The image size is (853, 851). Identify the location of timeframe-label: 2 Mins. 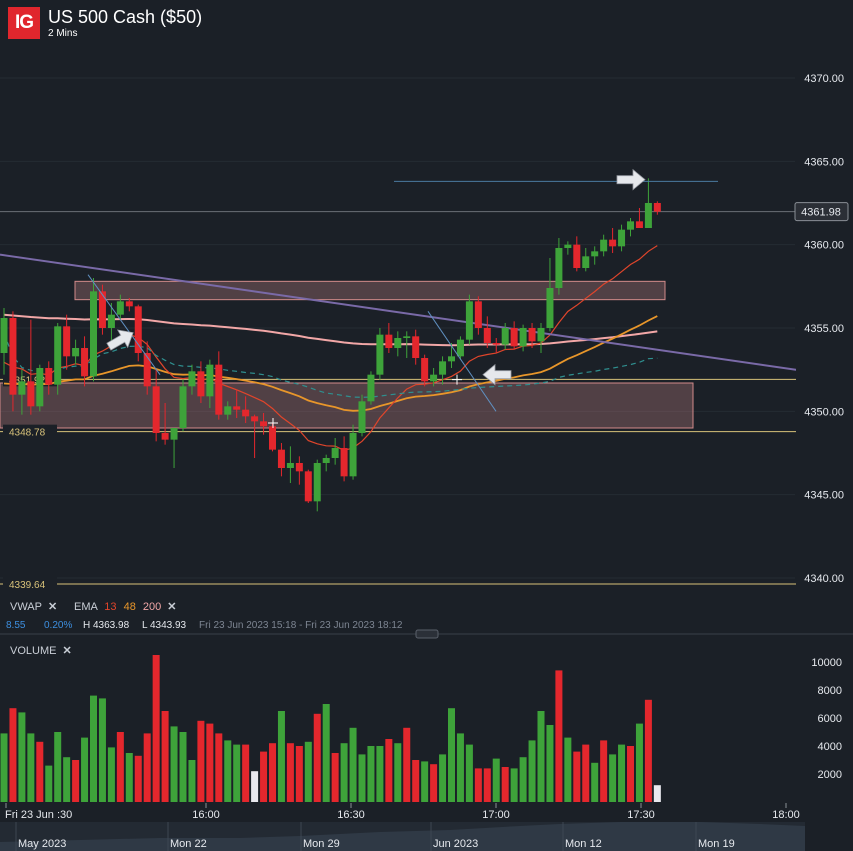
(63, 33).